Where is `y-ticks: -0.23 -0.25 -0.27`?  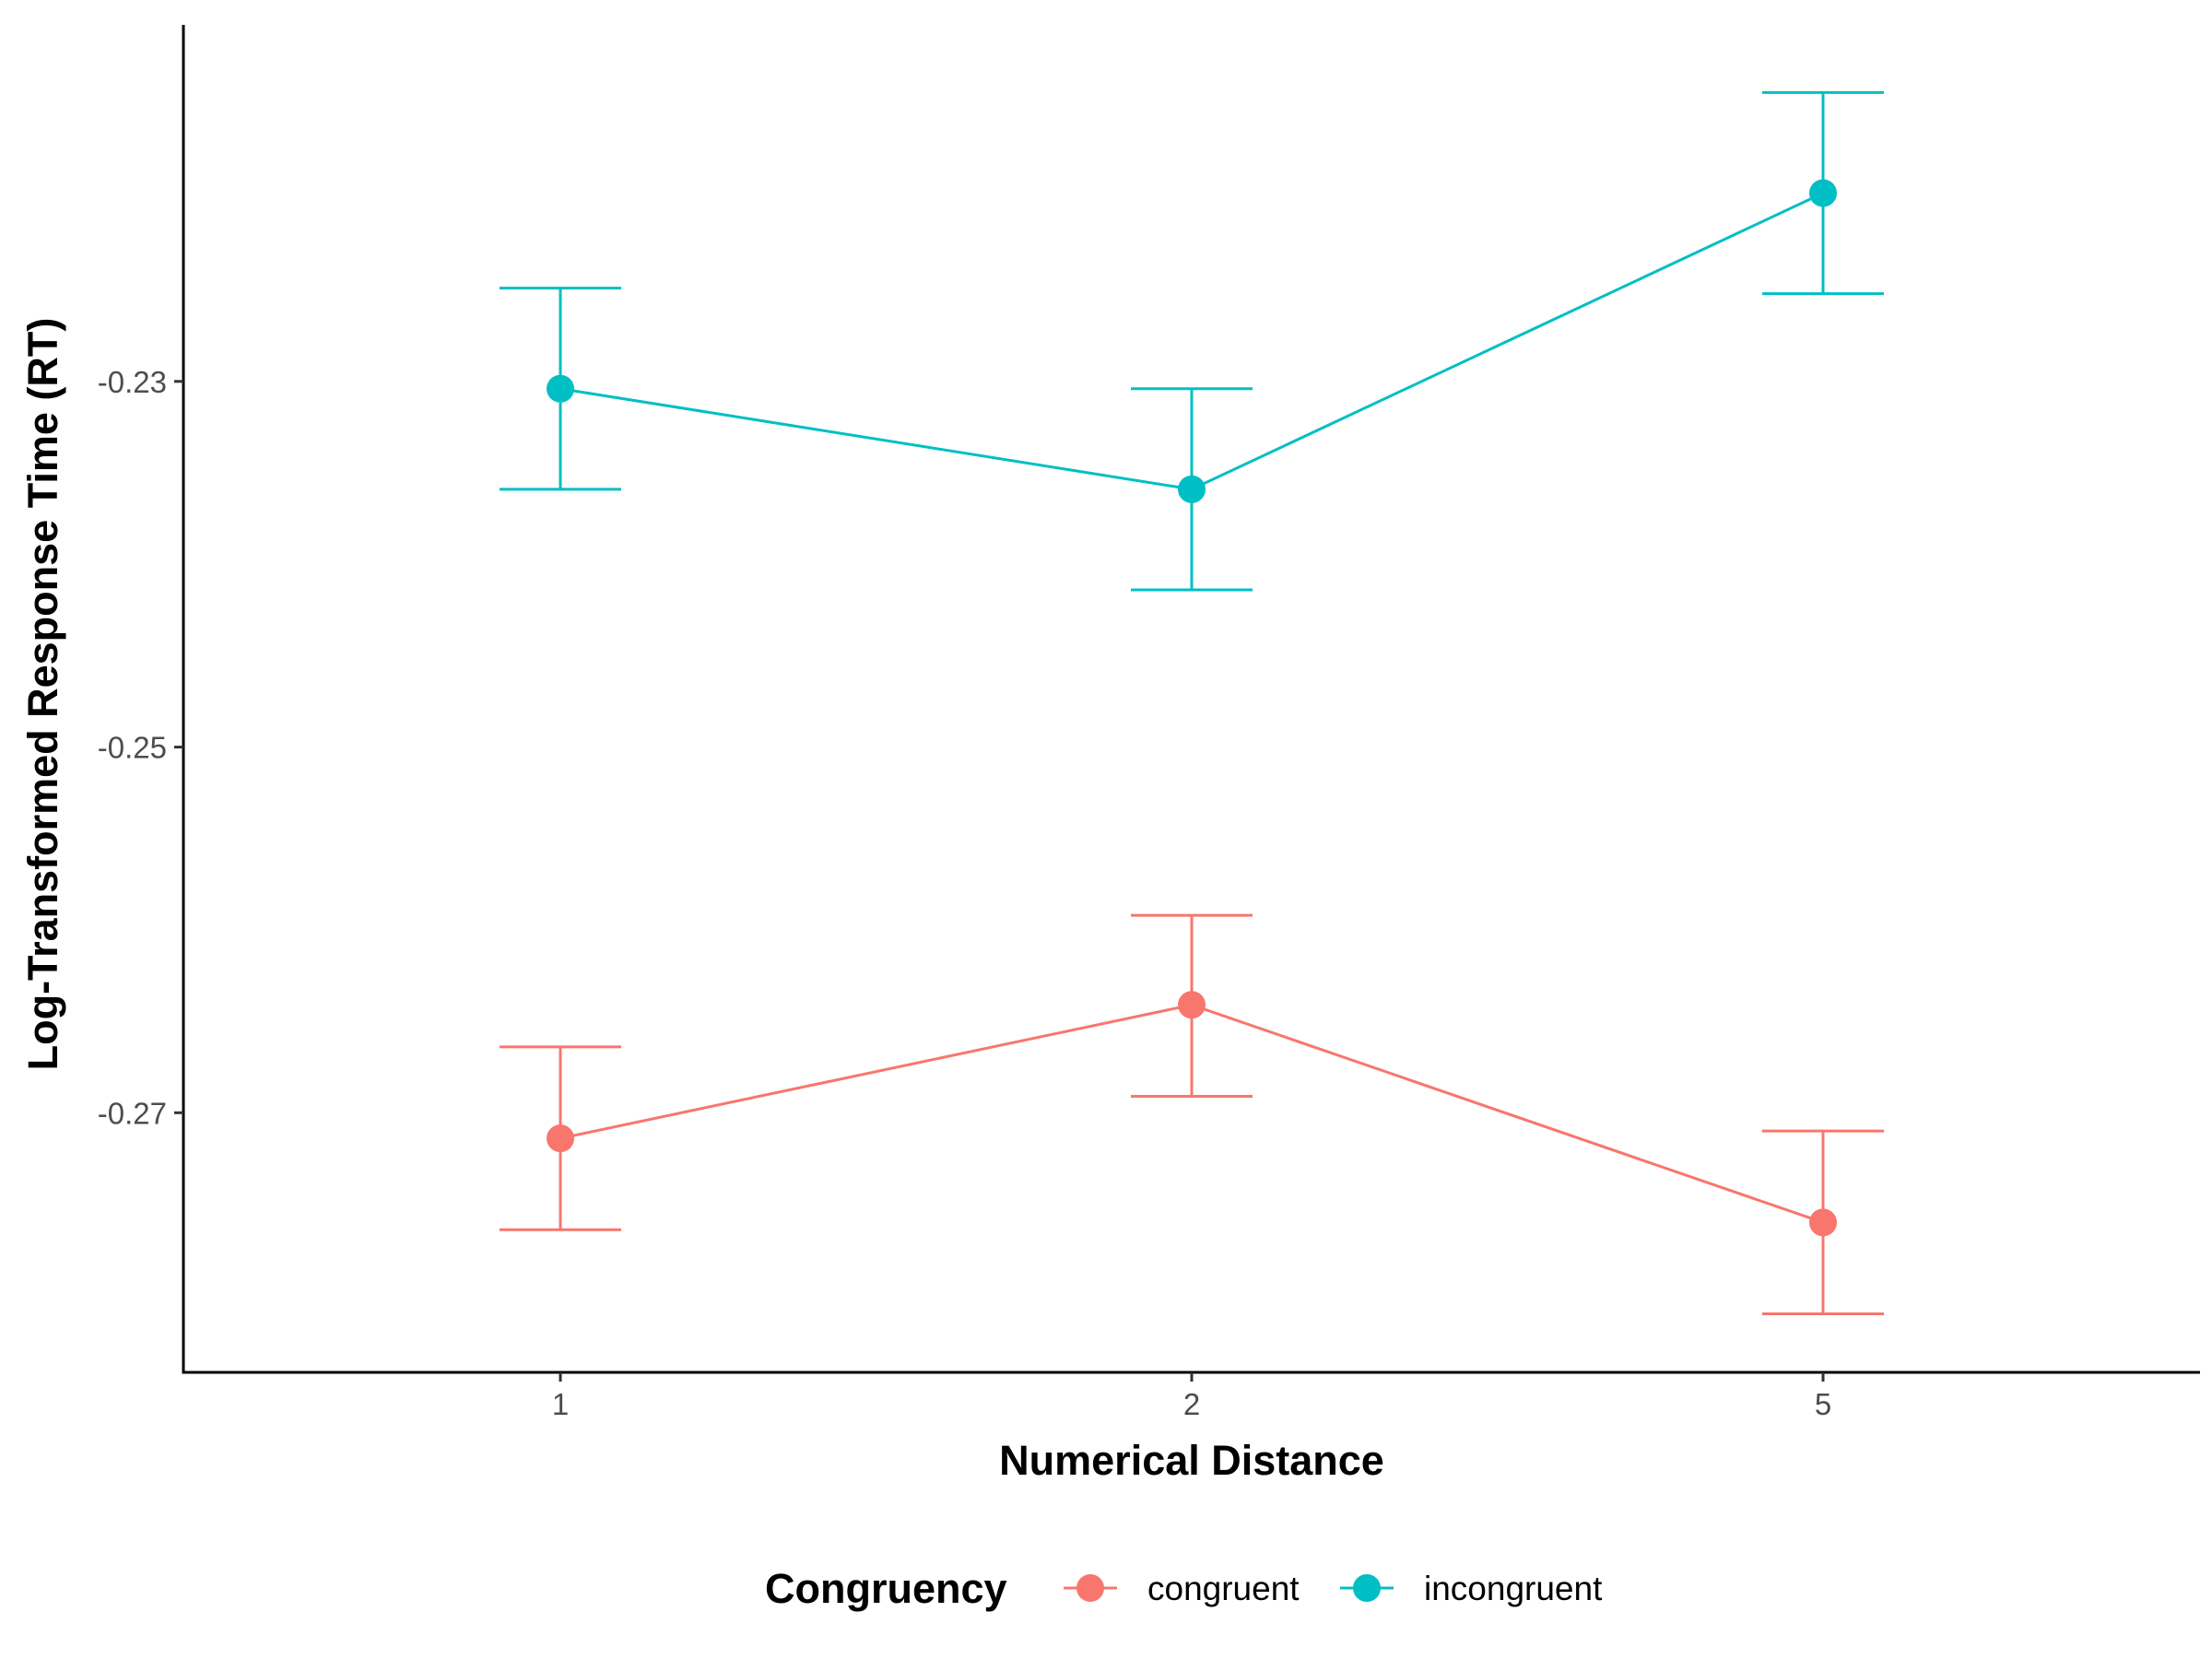
y-ticks: -0.23 -0.25 -0.27 is located at coordinates (140, 747).